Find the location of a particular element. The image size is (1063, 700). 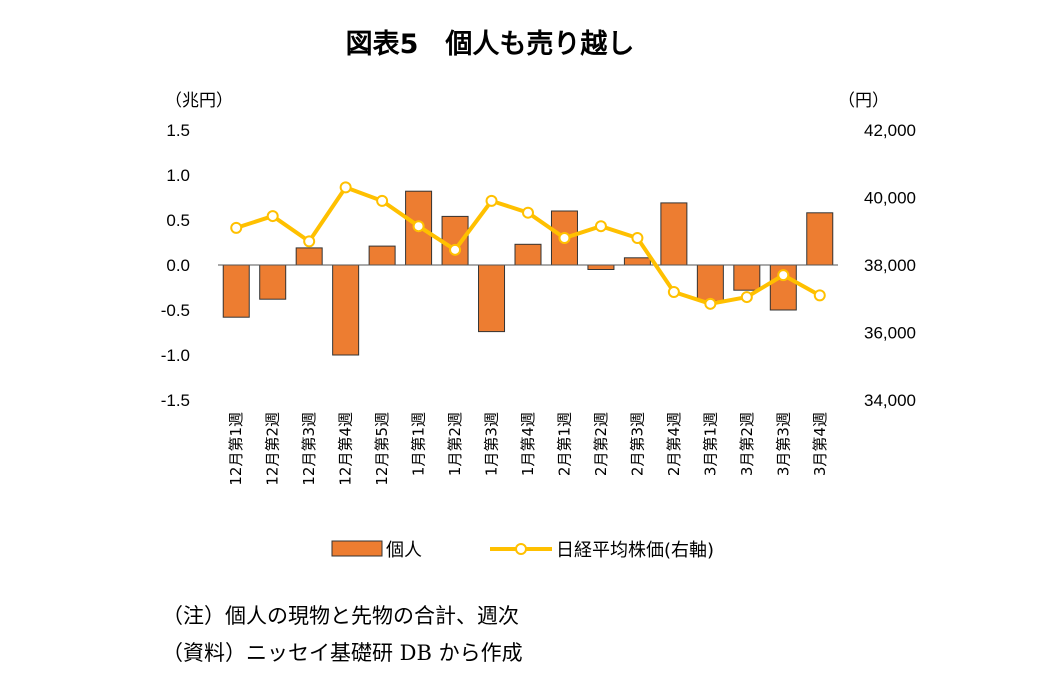

left-tick-label: -1.5 is located at coordinates (175, 400).